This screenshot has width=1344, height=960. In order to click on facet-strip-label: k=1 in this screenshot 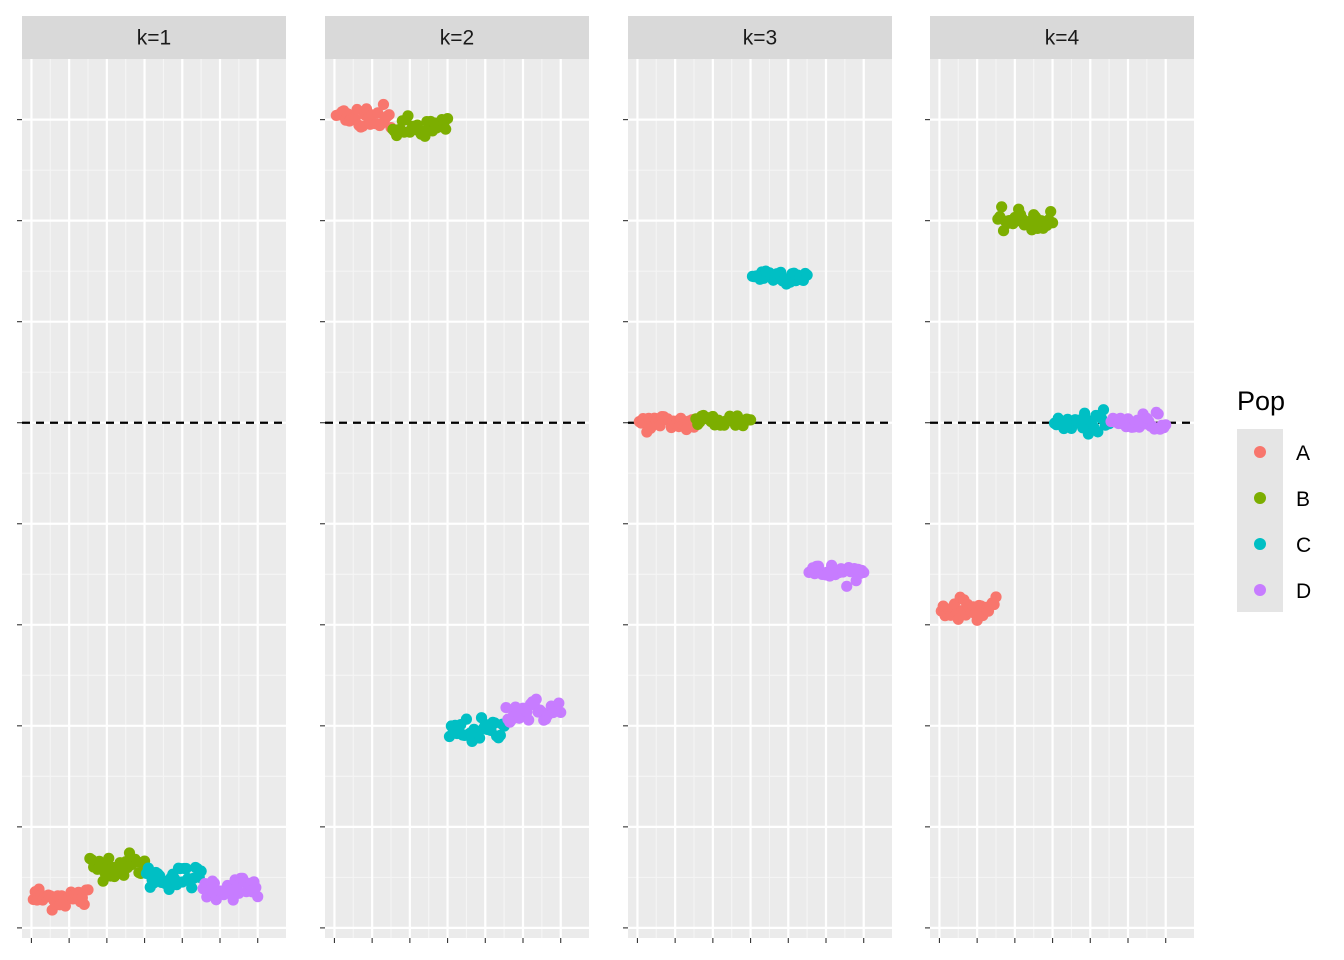, I will do `click(154, 38)`.